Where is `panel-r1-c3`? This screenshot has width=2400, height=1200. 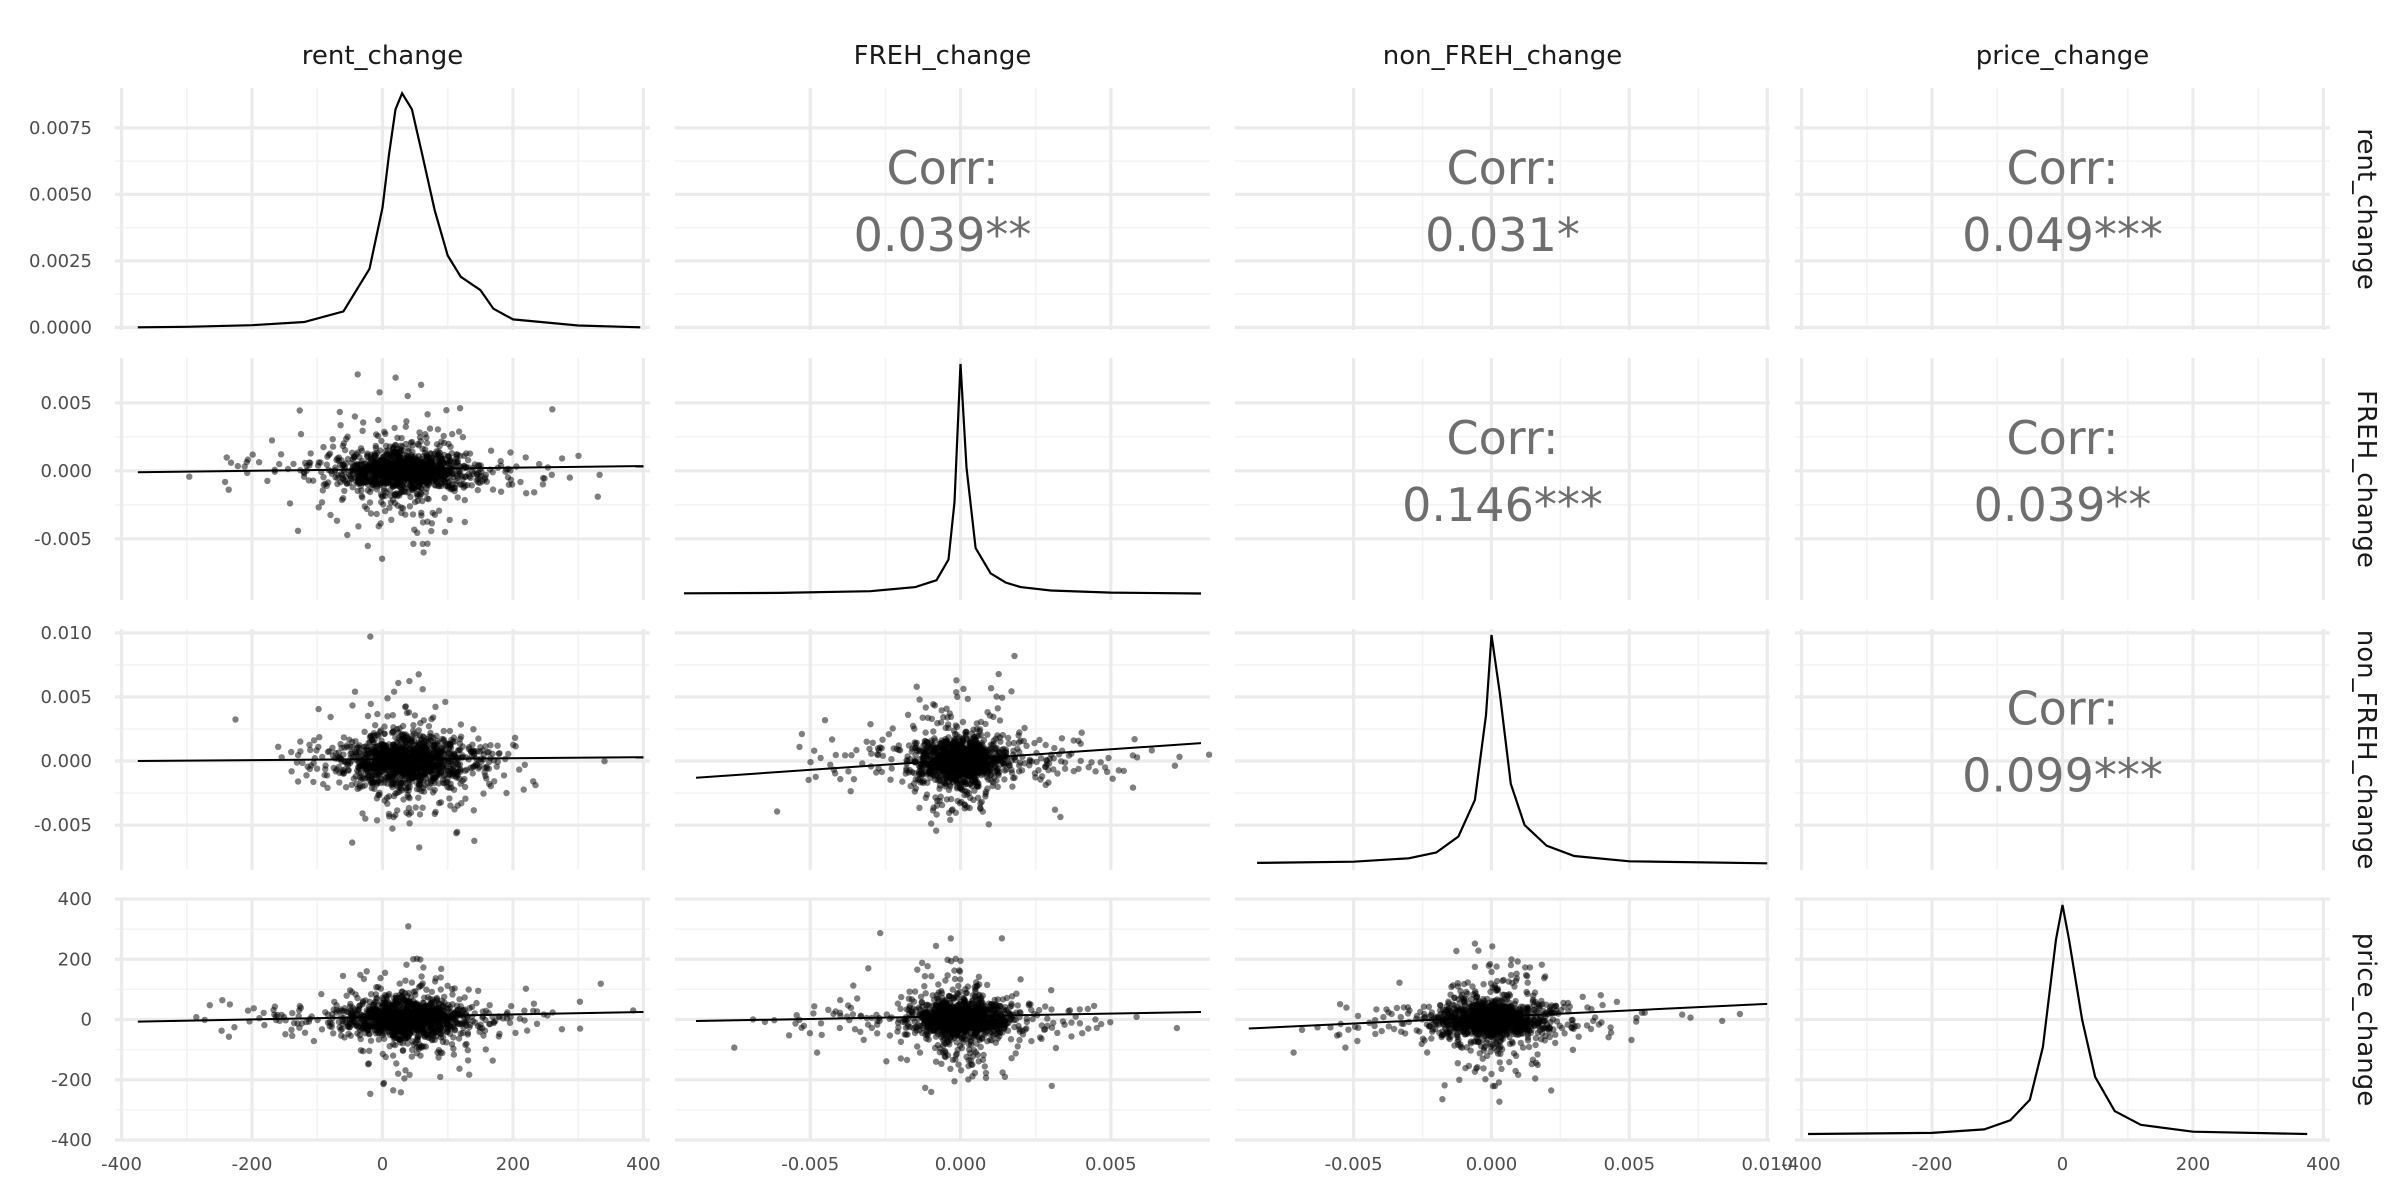
panel-r1-c3 is located at coordinates (2062, 479).